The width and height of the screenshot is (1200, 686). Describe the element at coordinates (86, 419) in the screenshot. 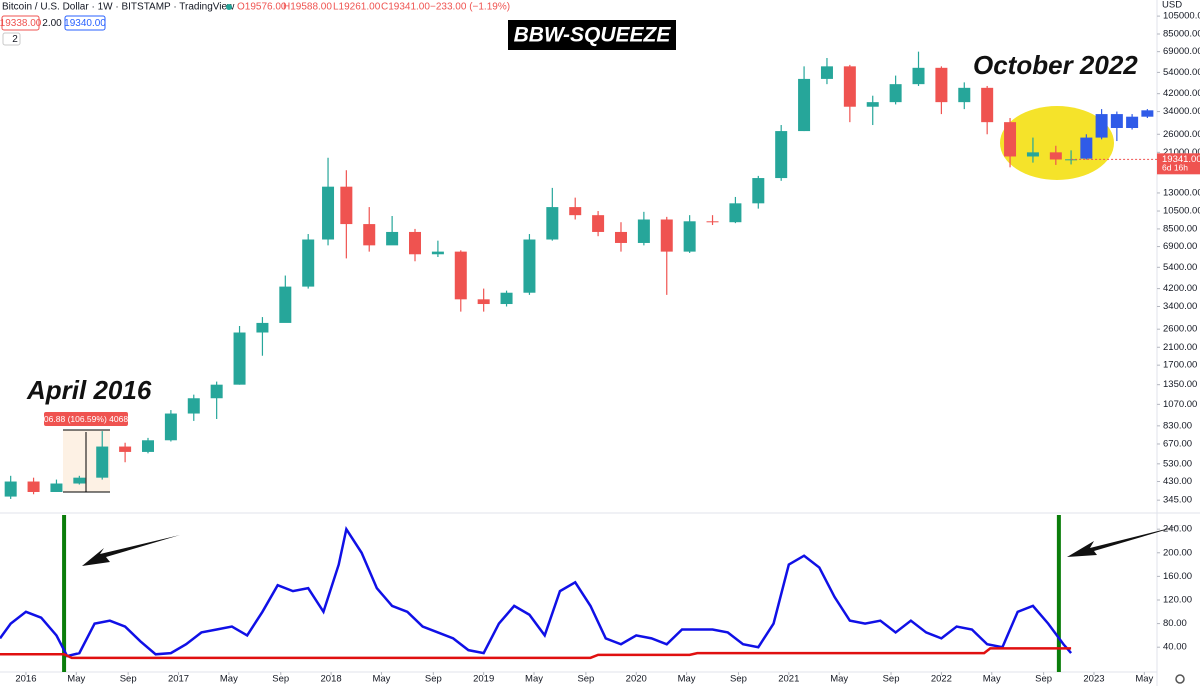

I see `measure-label-box` at that location.